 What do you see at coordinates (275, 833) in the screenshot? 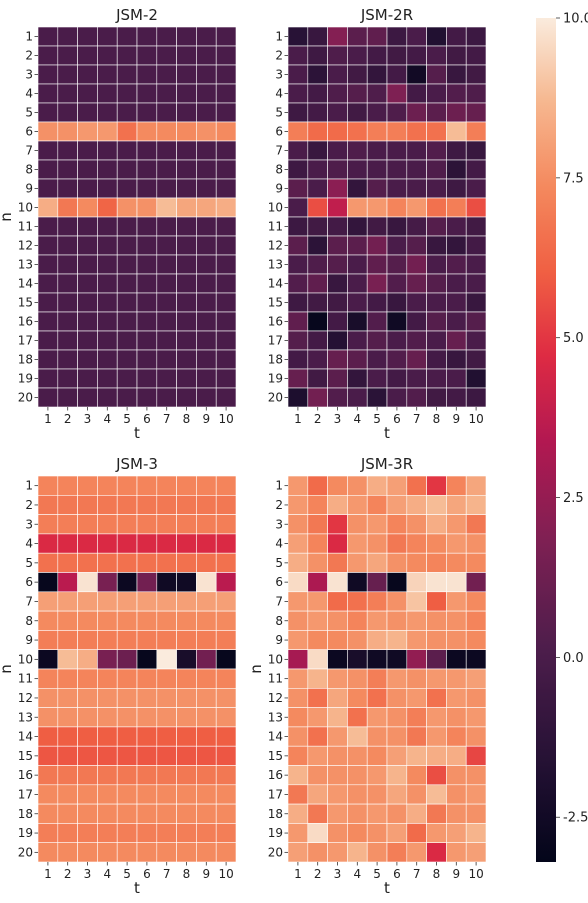
I see `y-tick-label: 19` at bounding box center [275, 833].